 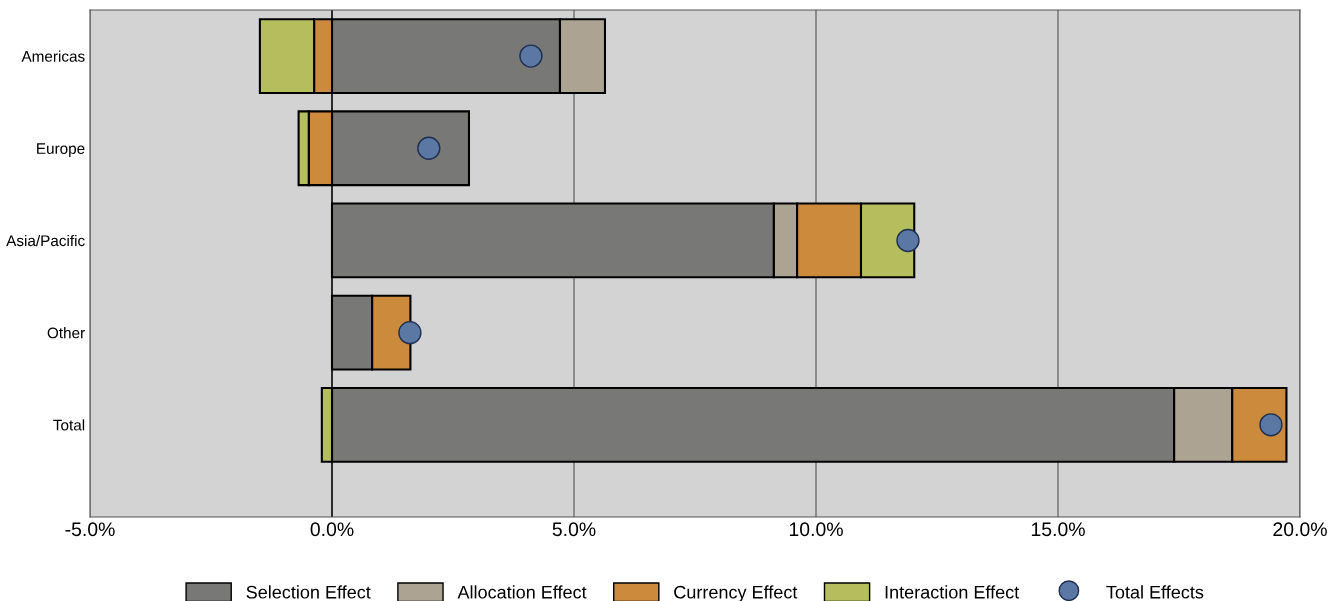 What do you see at coordinates (574, 529) in the screenshot?
I see `x-tick-label: 5.0%` at bounding box center [574, 529].